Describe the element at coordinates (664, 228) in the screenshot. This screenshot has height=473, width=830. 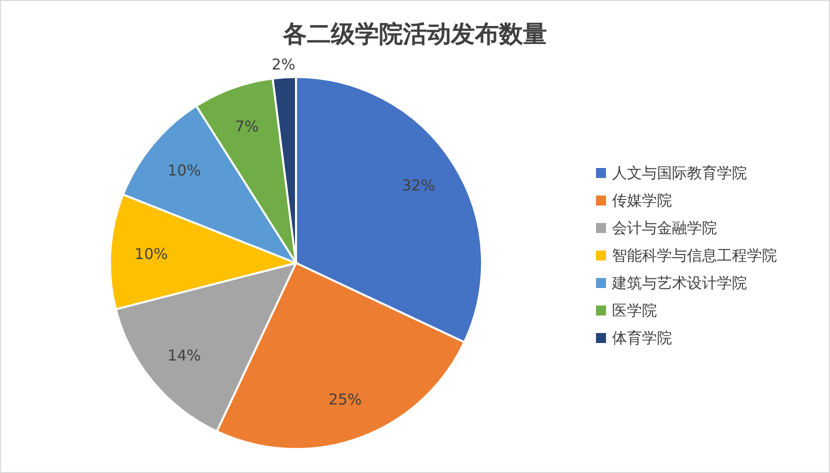
I see `legend-label: 会计与金融学院` at that location.